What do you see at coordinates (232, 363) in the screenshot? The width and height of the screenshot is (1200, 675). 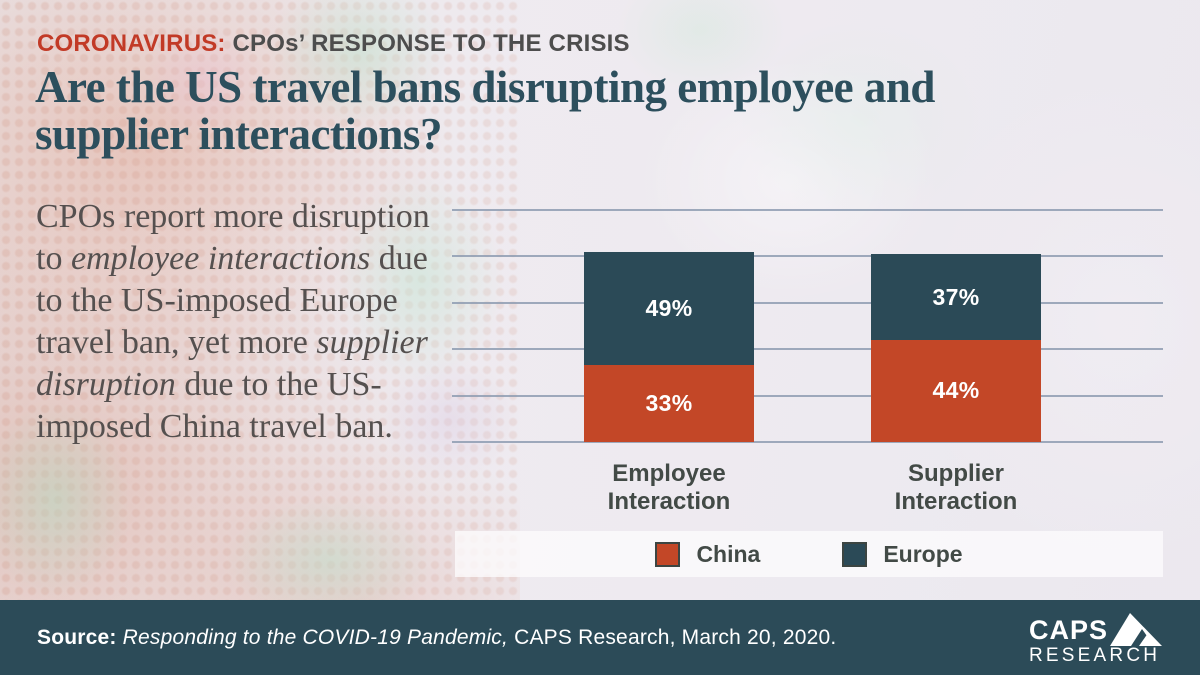 I see `summary-emphasis: supplier disruption` at bounding box center [232, 363].